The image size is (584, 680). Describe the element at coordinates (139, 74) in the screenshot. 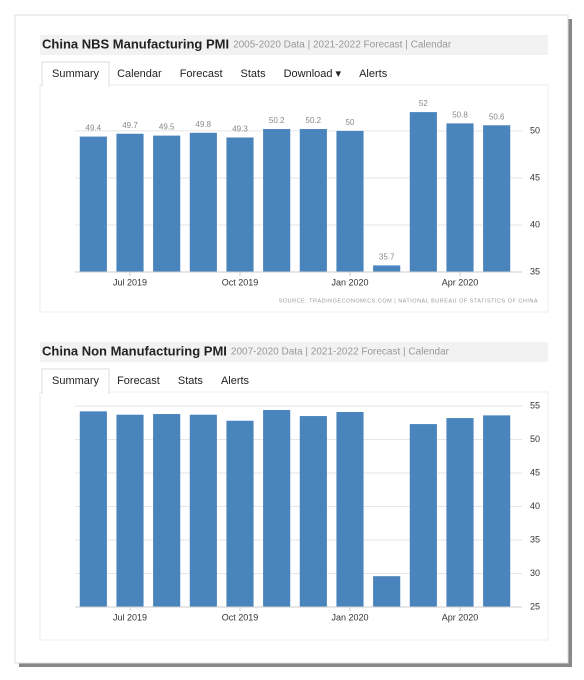

I see `tab: Calendar` at that location.